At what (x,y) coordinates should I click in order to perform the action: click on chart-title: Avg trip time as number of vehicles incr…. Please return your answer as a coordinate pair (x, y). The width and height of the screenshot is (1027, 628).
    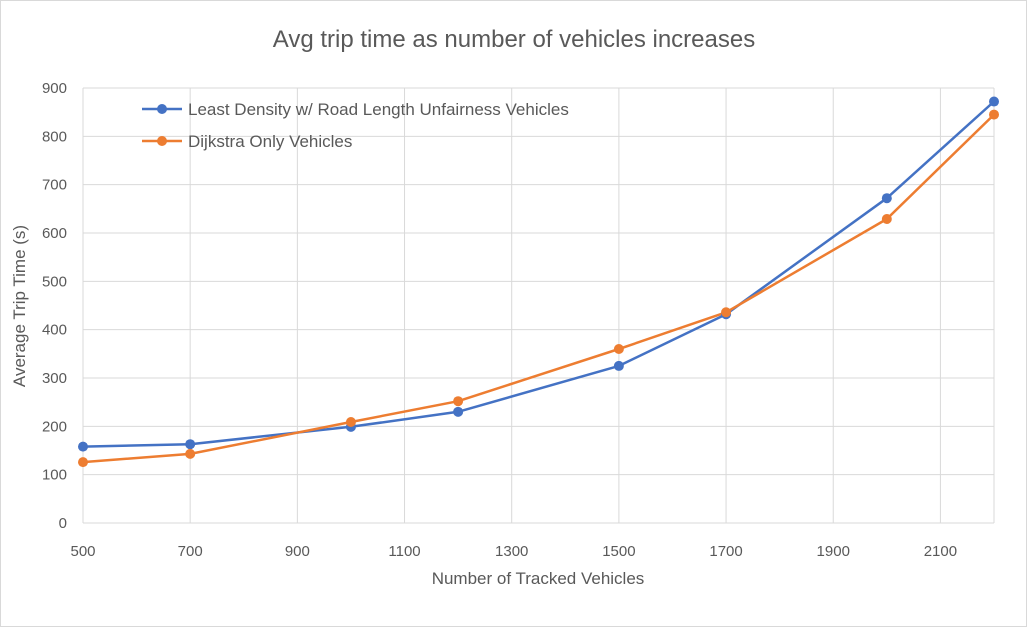
    Looking at the image, I should click on (514, 39).